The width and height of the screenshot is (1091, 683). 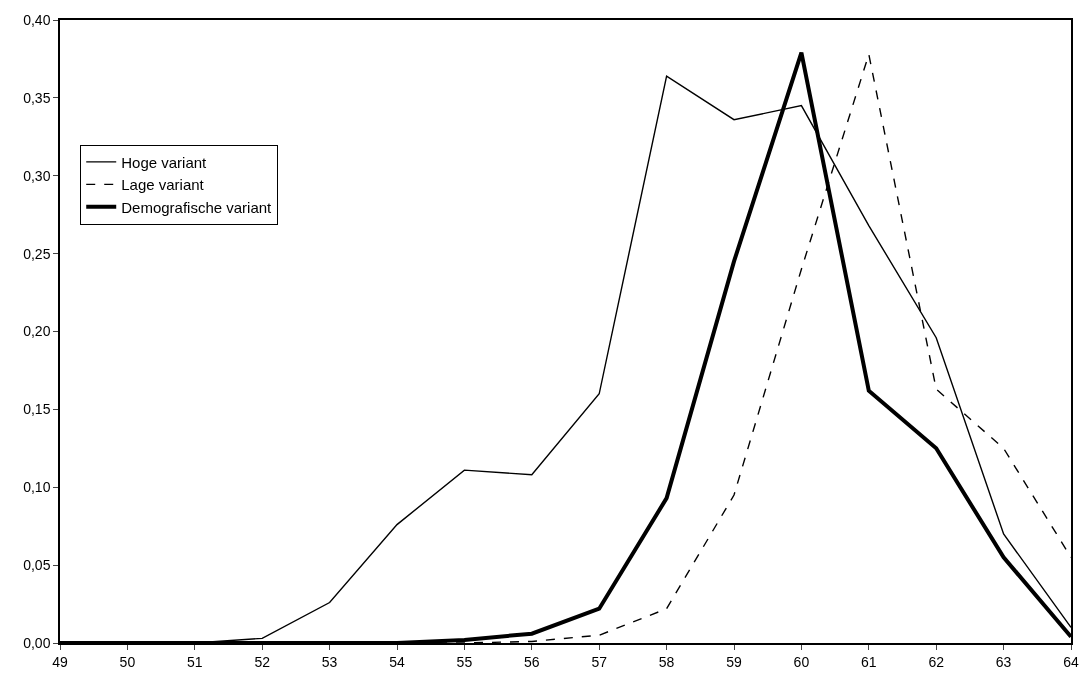 I want to click on legend-label: Hoge variant, so click(x=164, y=162).